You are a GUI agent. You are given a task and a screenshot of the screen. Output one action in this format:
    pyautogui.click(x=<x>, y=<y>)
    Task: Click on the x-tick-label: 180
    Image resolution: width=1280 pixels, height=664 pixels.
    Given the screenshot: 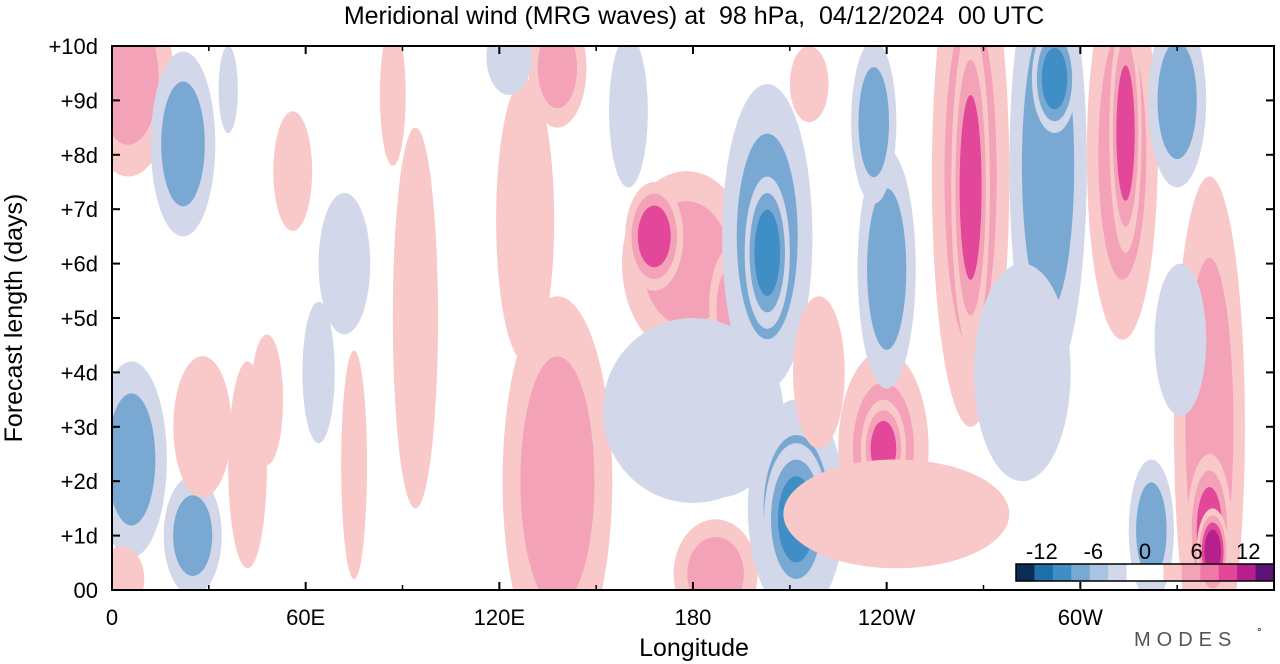 What is the action you would take?
    pyautogui.click(x=693, y=617)
    